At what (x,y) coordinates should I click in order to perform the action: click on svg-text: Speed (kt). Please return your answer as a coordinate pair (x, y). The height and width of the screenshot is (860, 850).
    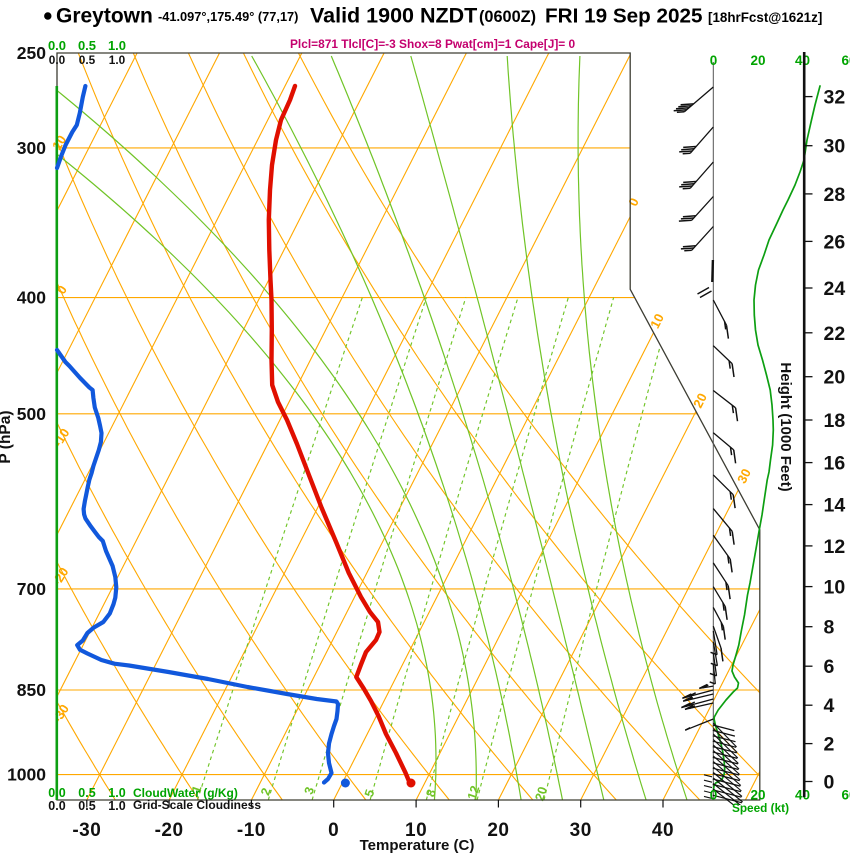
    Looking at the image, I should click on (760, 808).